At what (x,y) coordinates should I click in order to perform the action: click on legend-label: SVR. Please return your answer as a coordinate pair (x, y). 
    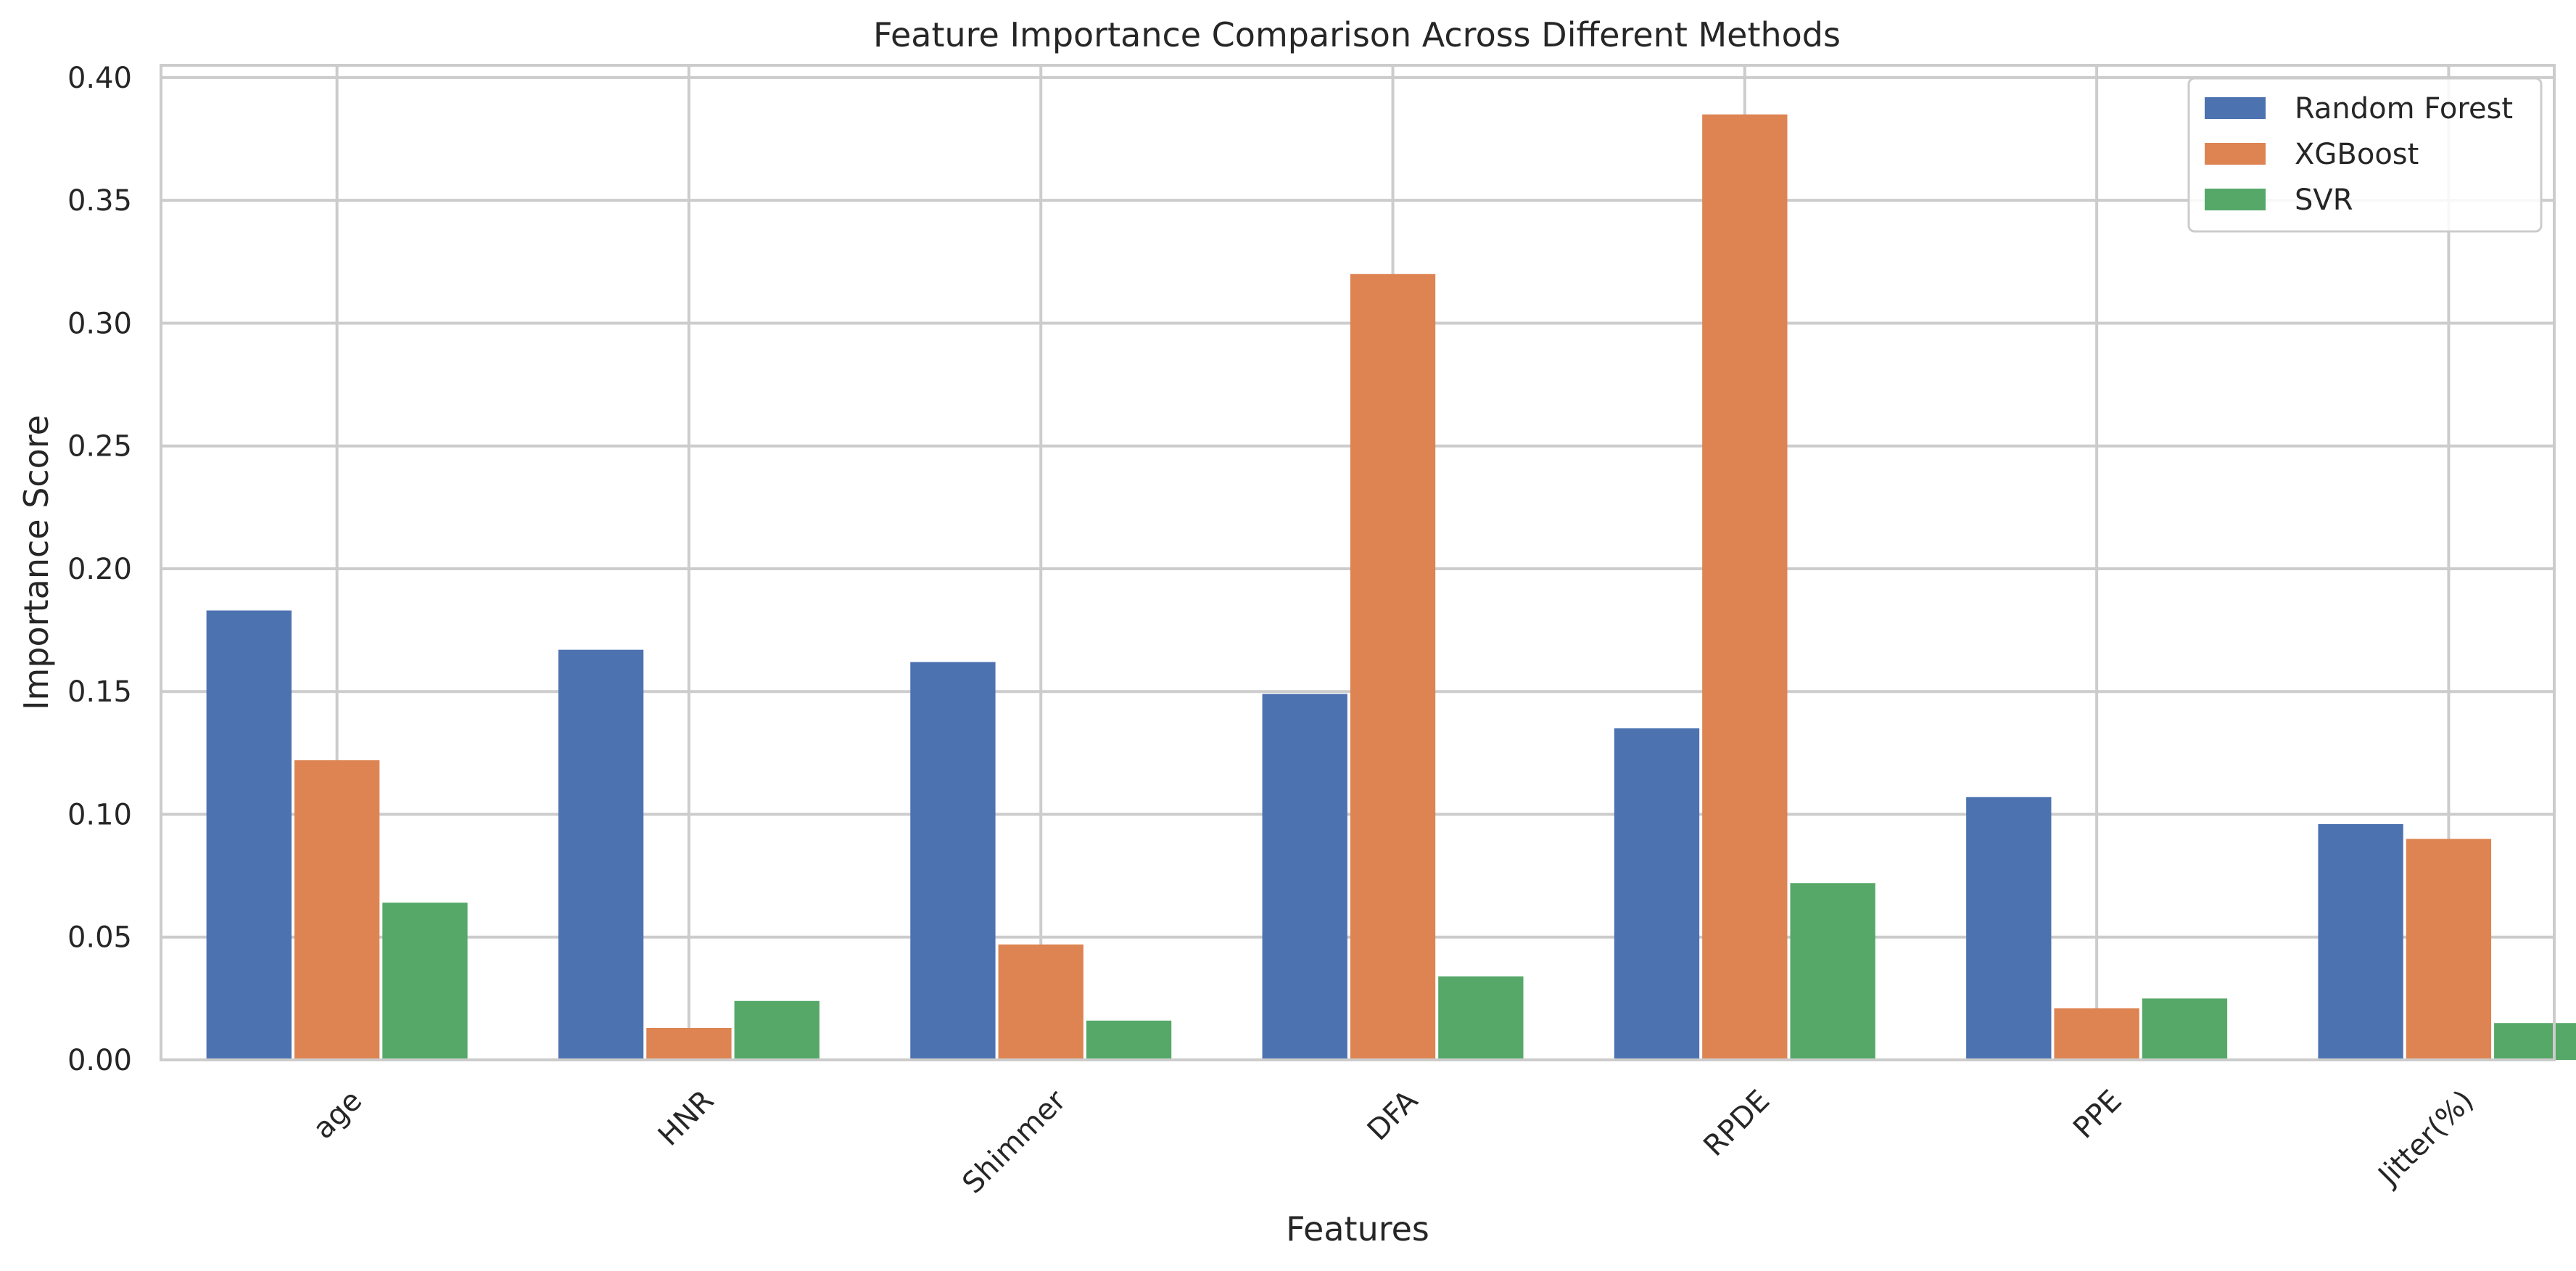
    Looking at the image, I should click on (2324, 200).